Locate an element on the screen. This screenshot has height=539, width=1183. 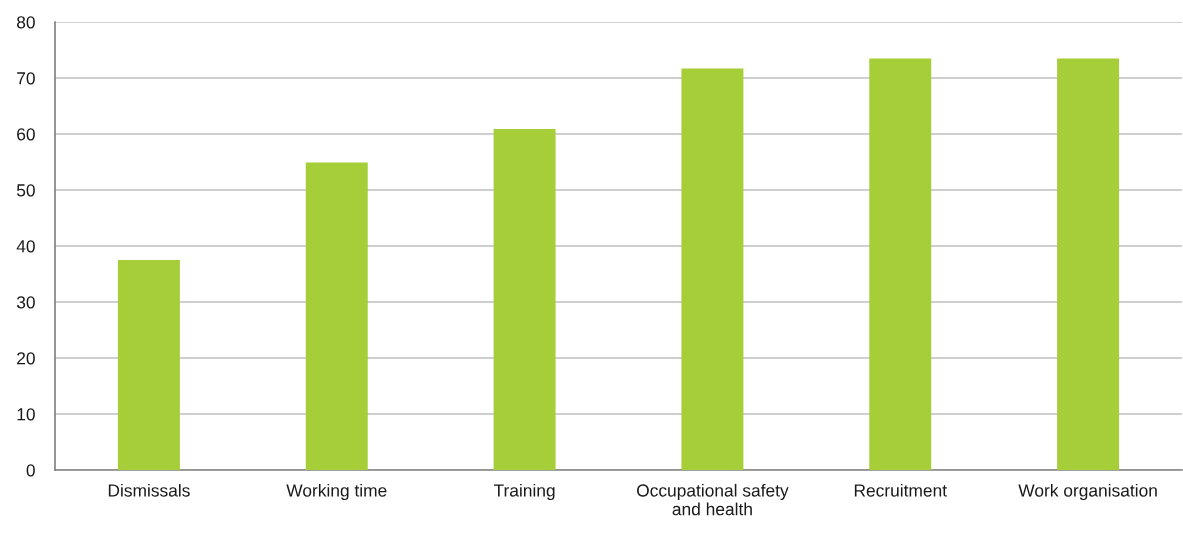
y-tick-label: 40 is located at coordinates (25, 246).